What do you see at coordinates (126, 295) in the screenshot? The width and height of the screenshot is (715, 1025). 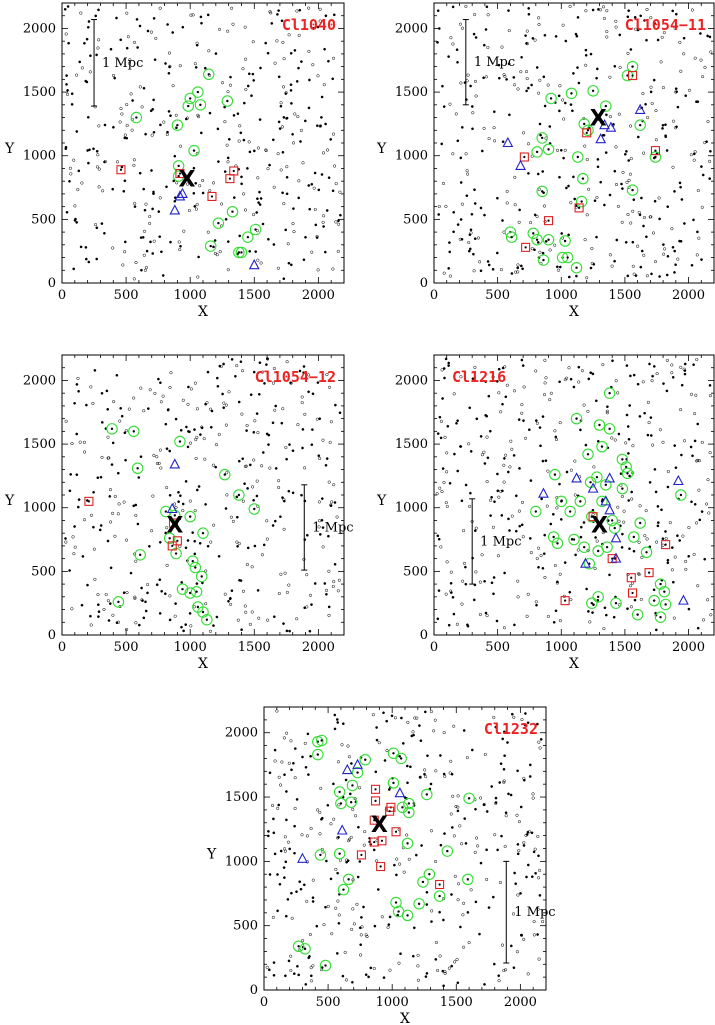 I see `x-tick-label: 500` at bounding box center [126, 295].